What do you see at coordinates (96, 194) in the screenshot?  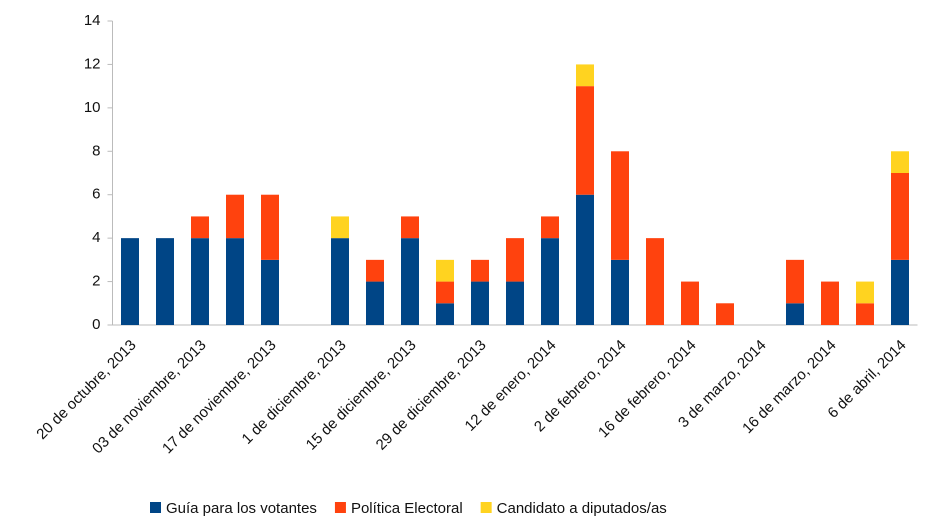 I see `y-tick-label: 6` at bounding box center [96, 194].